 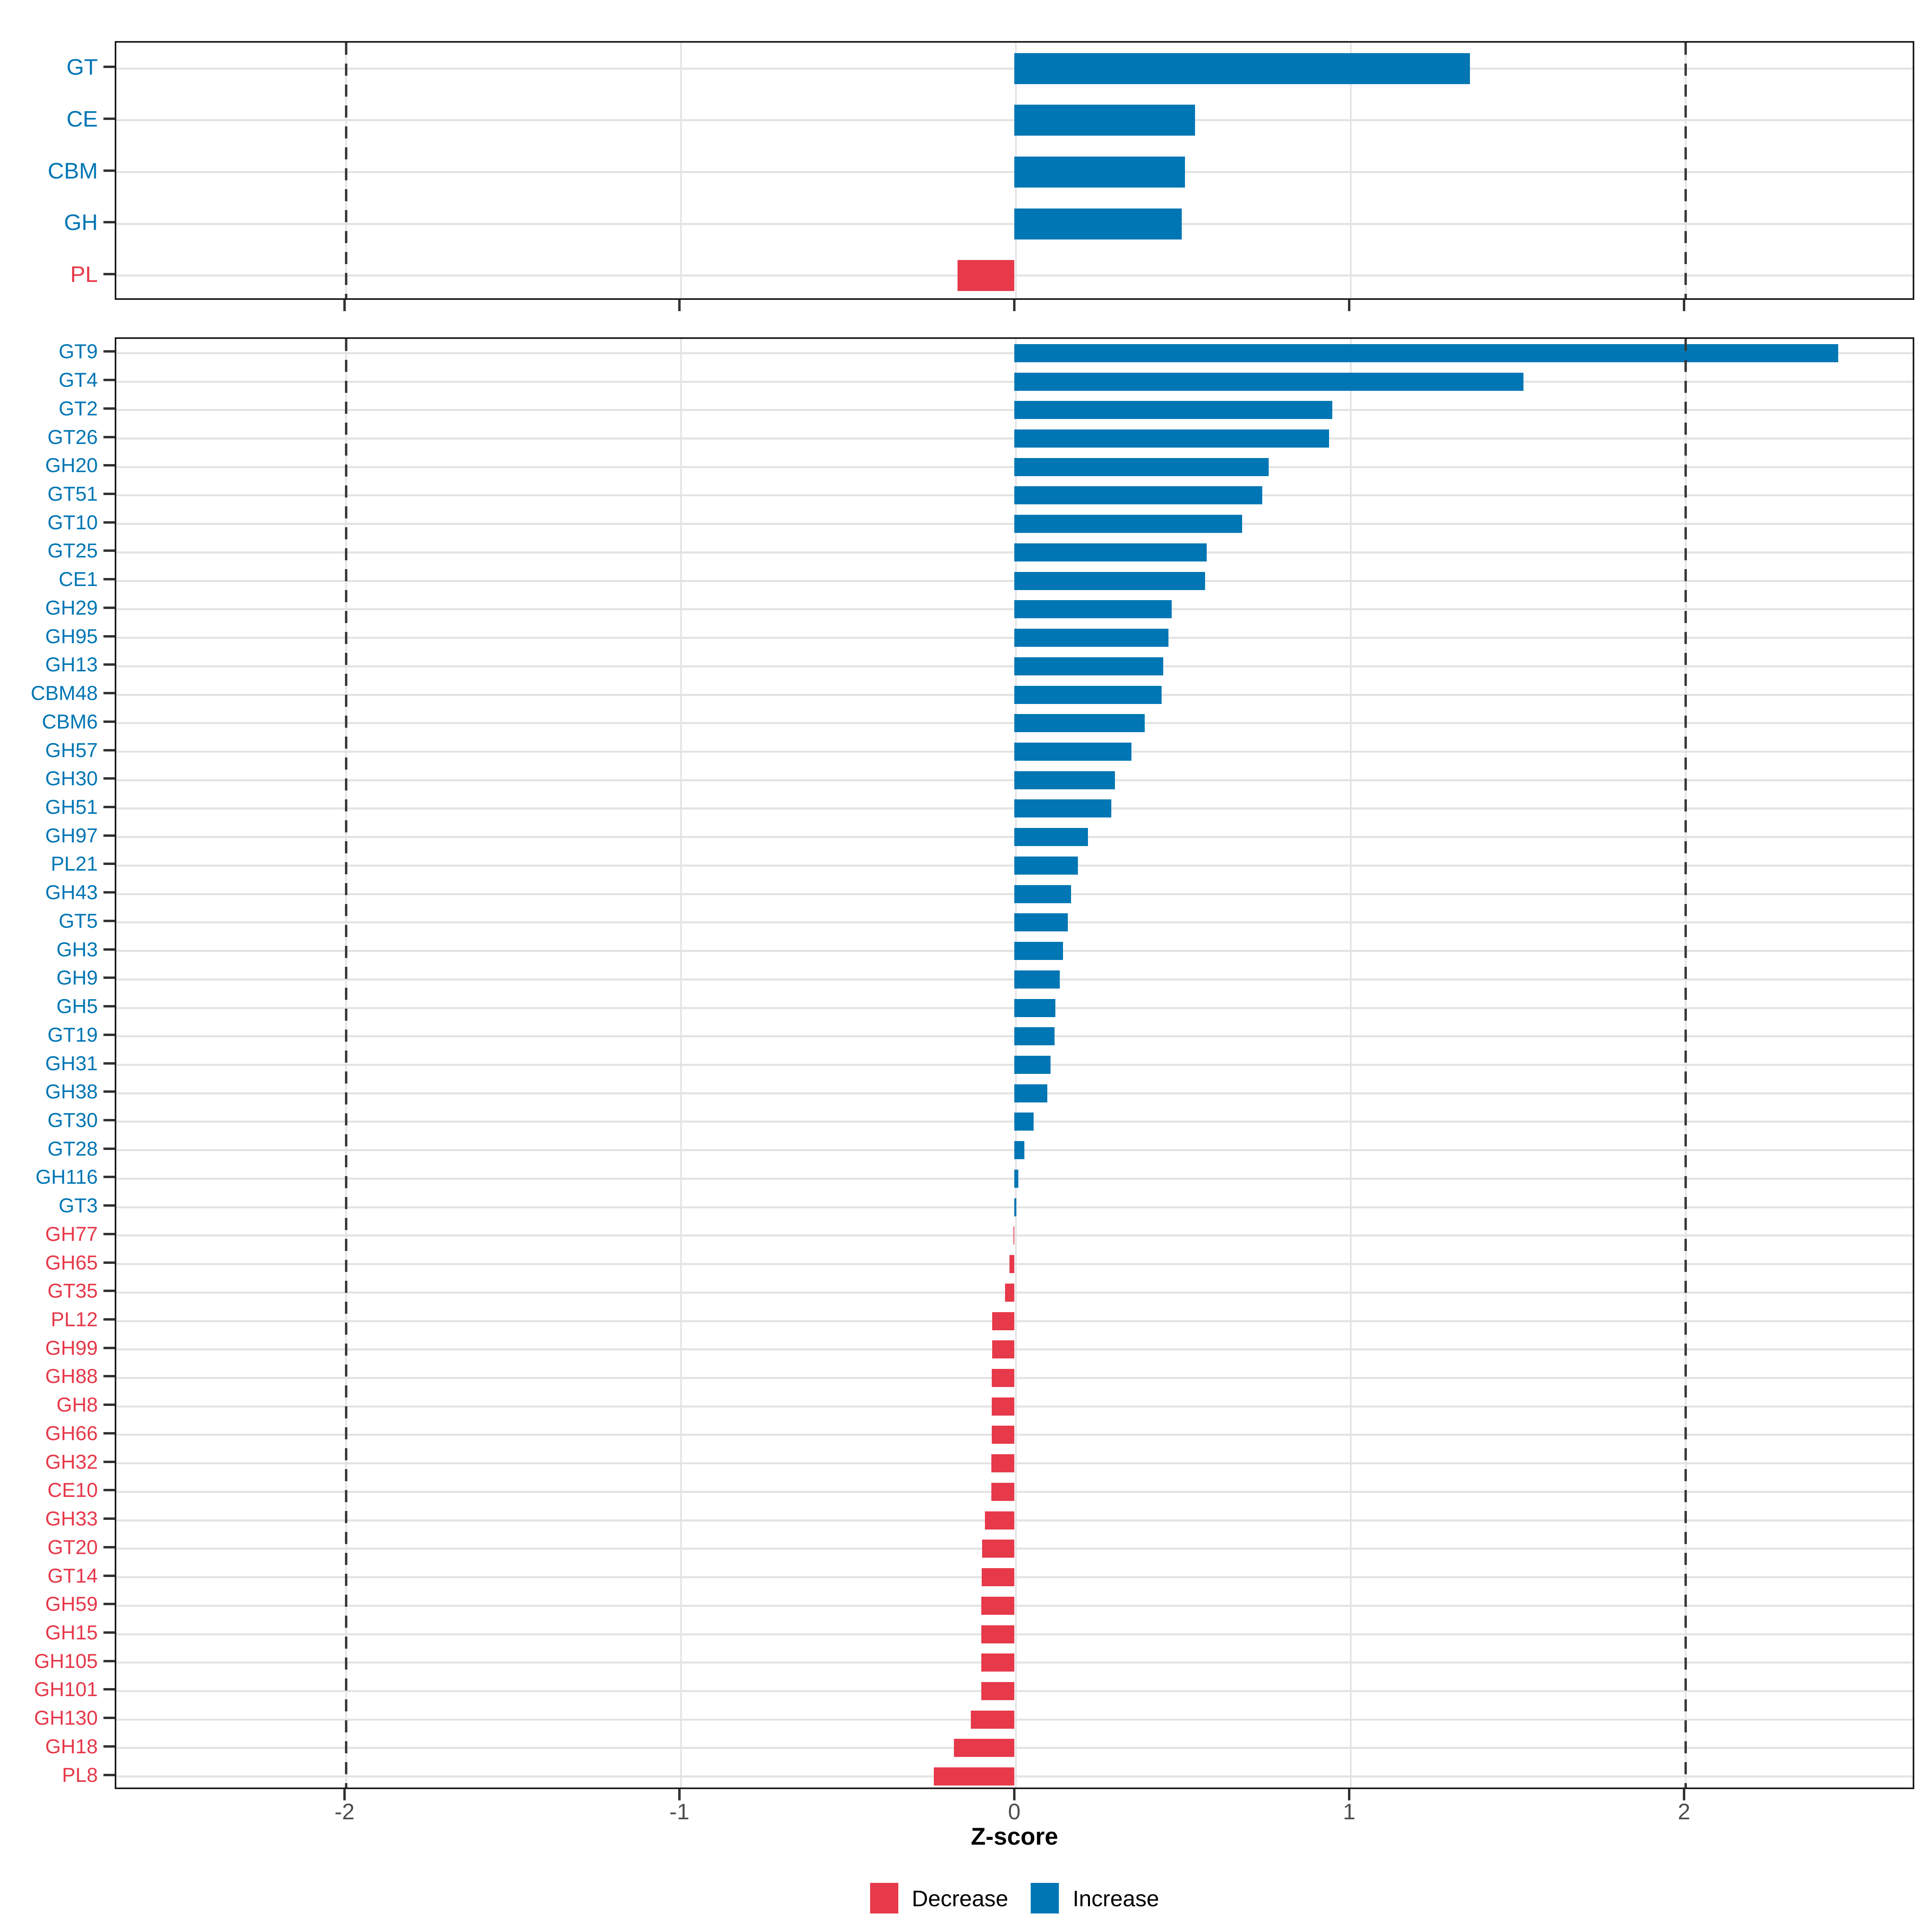 What do you see at coordinates (72, 493) in the screenshot?
I see `category-label-GT51: GT51` at bounding box center [72, 493].